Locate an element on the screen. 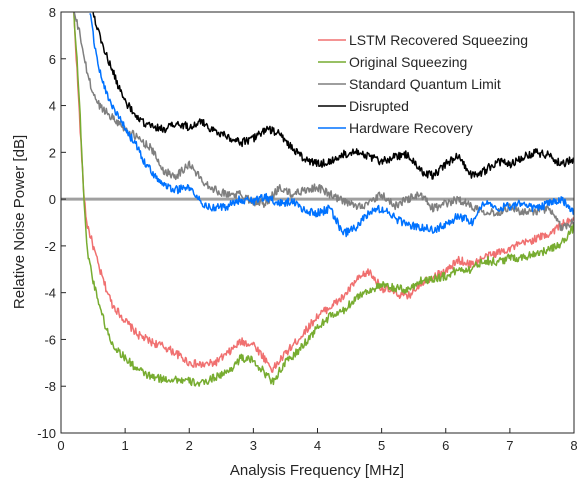  y-tick-label: -8 is located at coordinates (50, 386).